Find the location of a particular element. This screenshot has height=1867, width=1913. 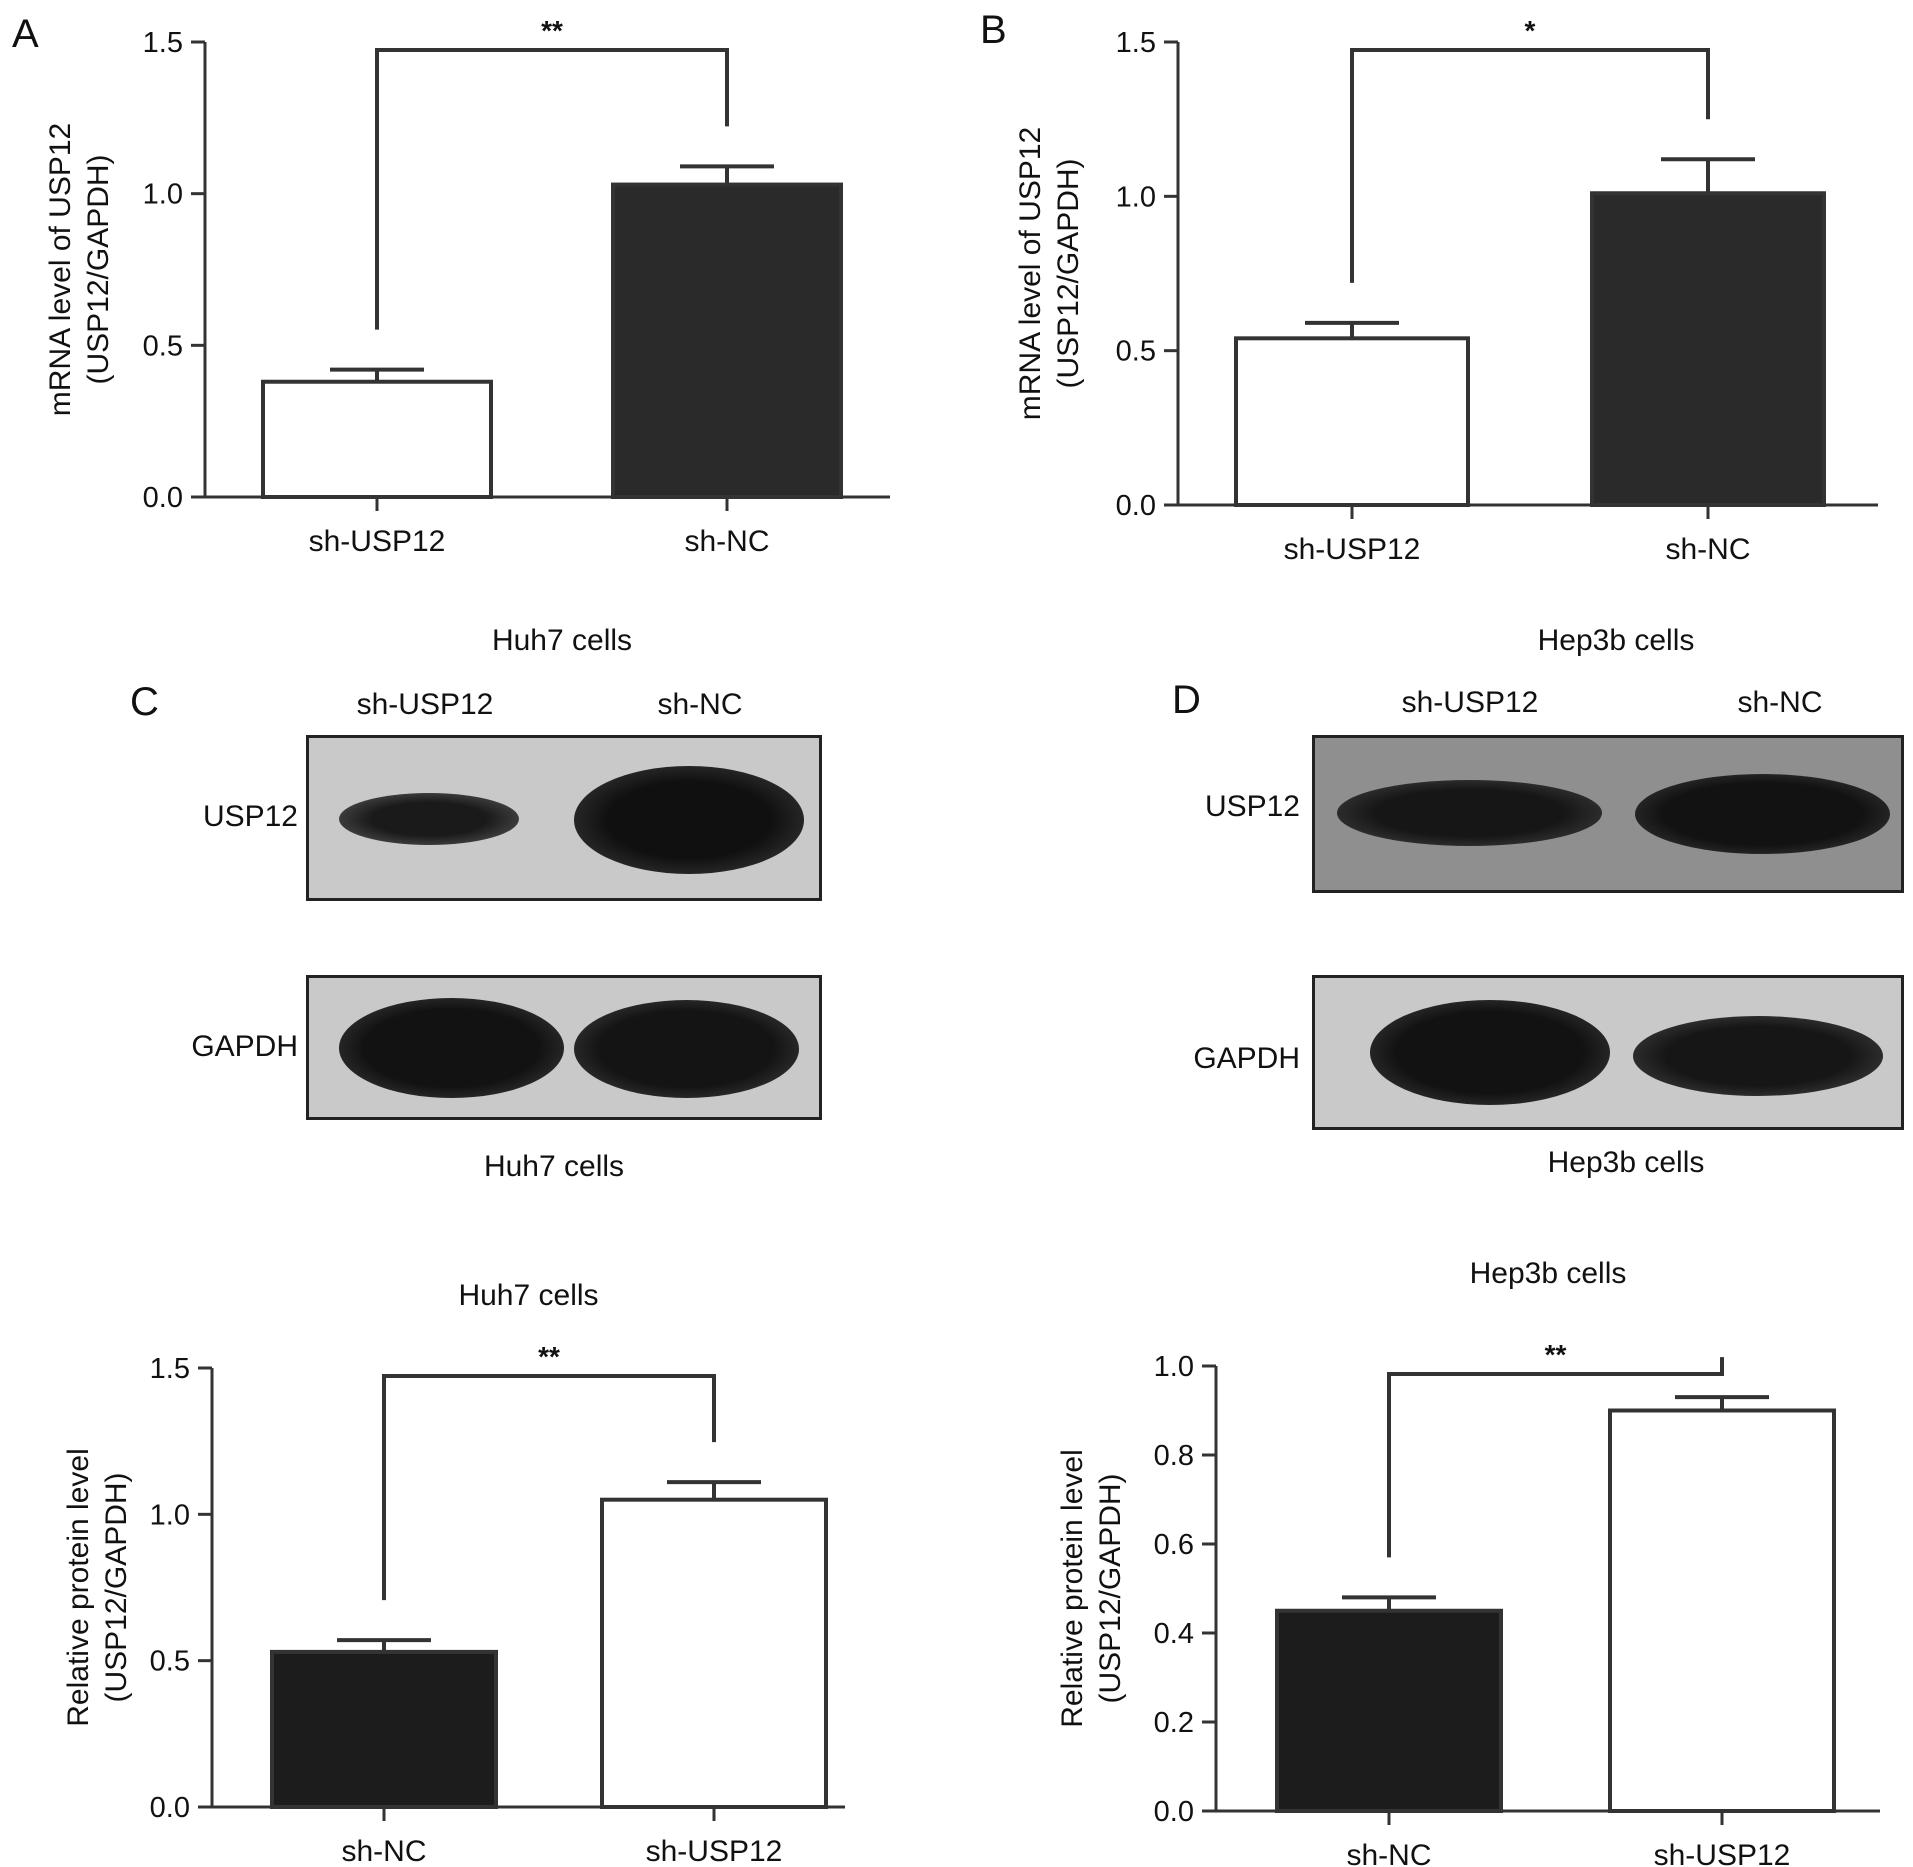

chart-d-ytick-label-3: 0.6 is located at coordinates (1174, 1545).